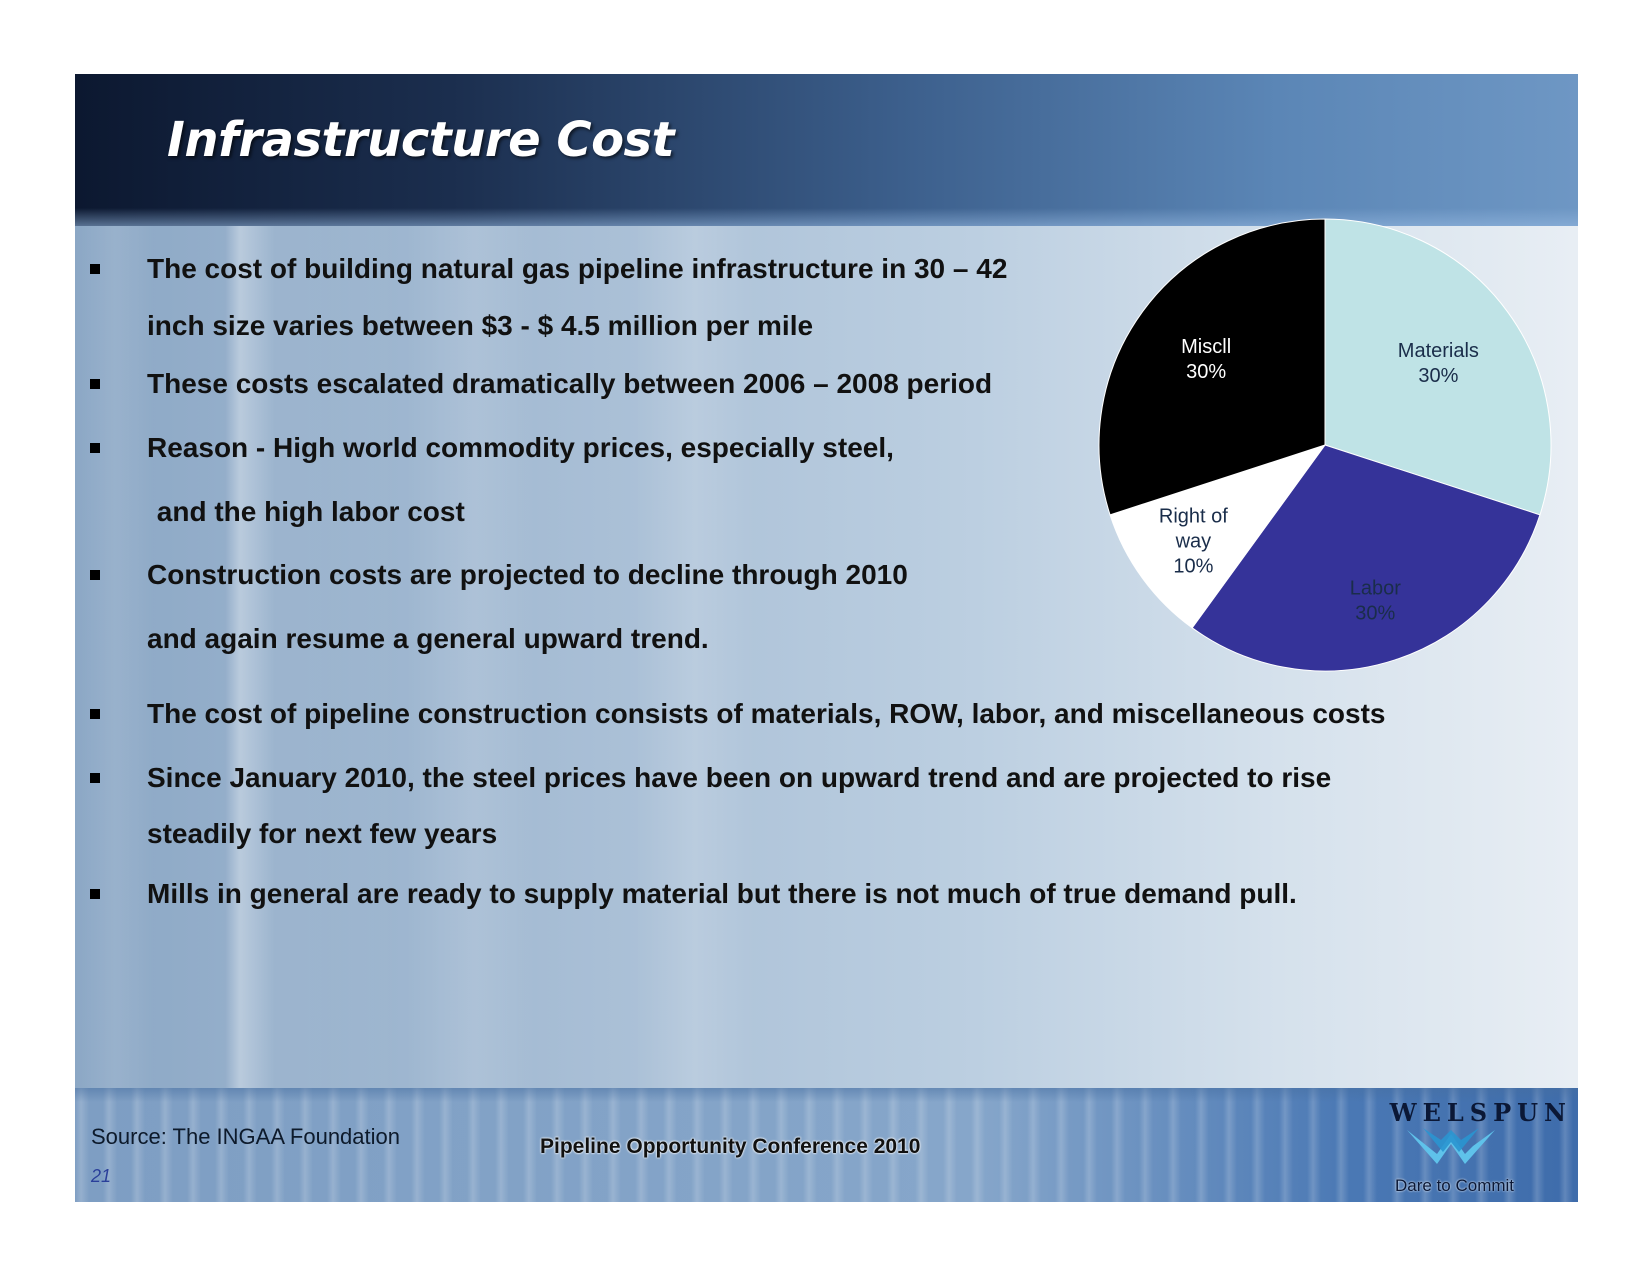 This screenshot has height=1275, width=1650. Describe the element at coordinates (1451, 1146) in the screenshot. I see `welspun-logo-icon` at that location.